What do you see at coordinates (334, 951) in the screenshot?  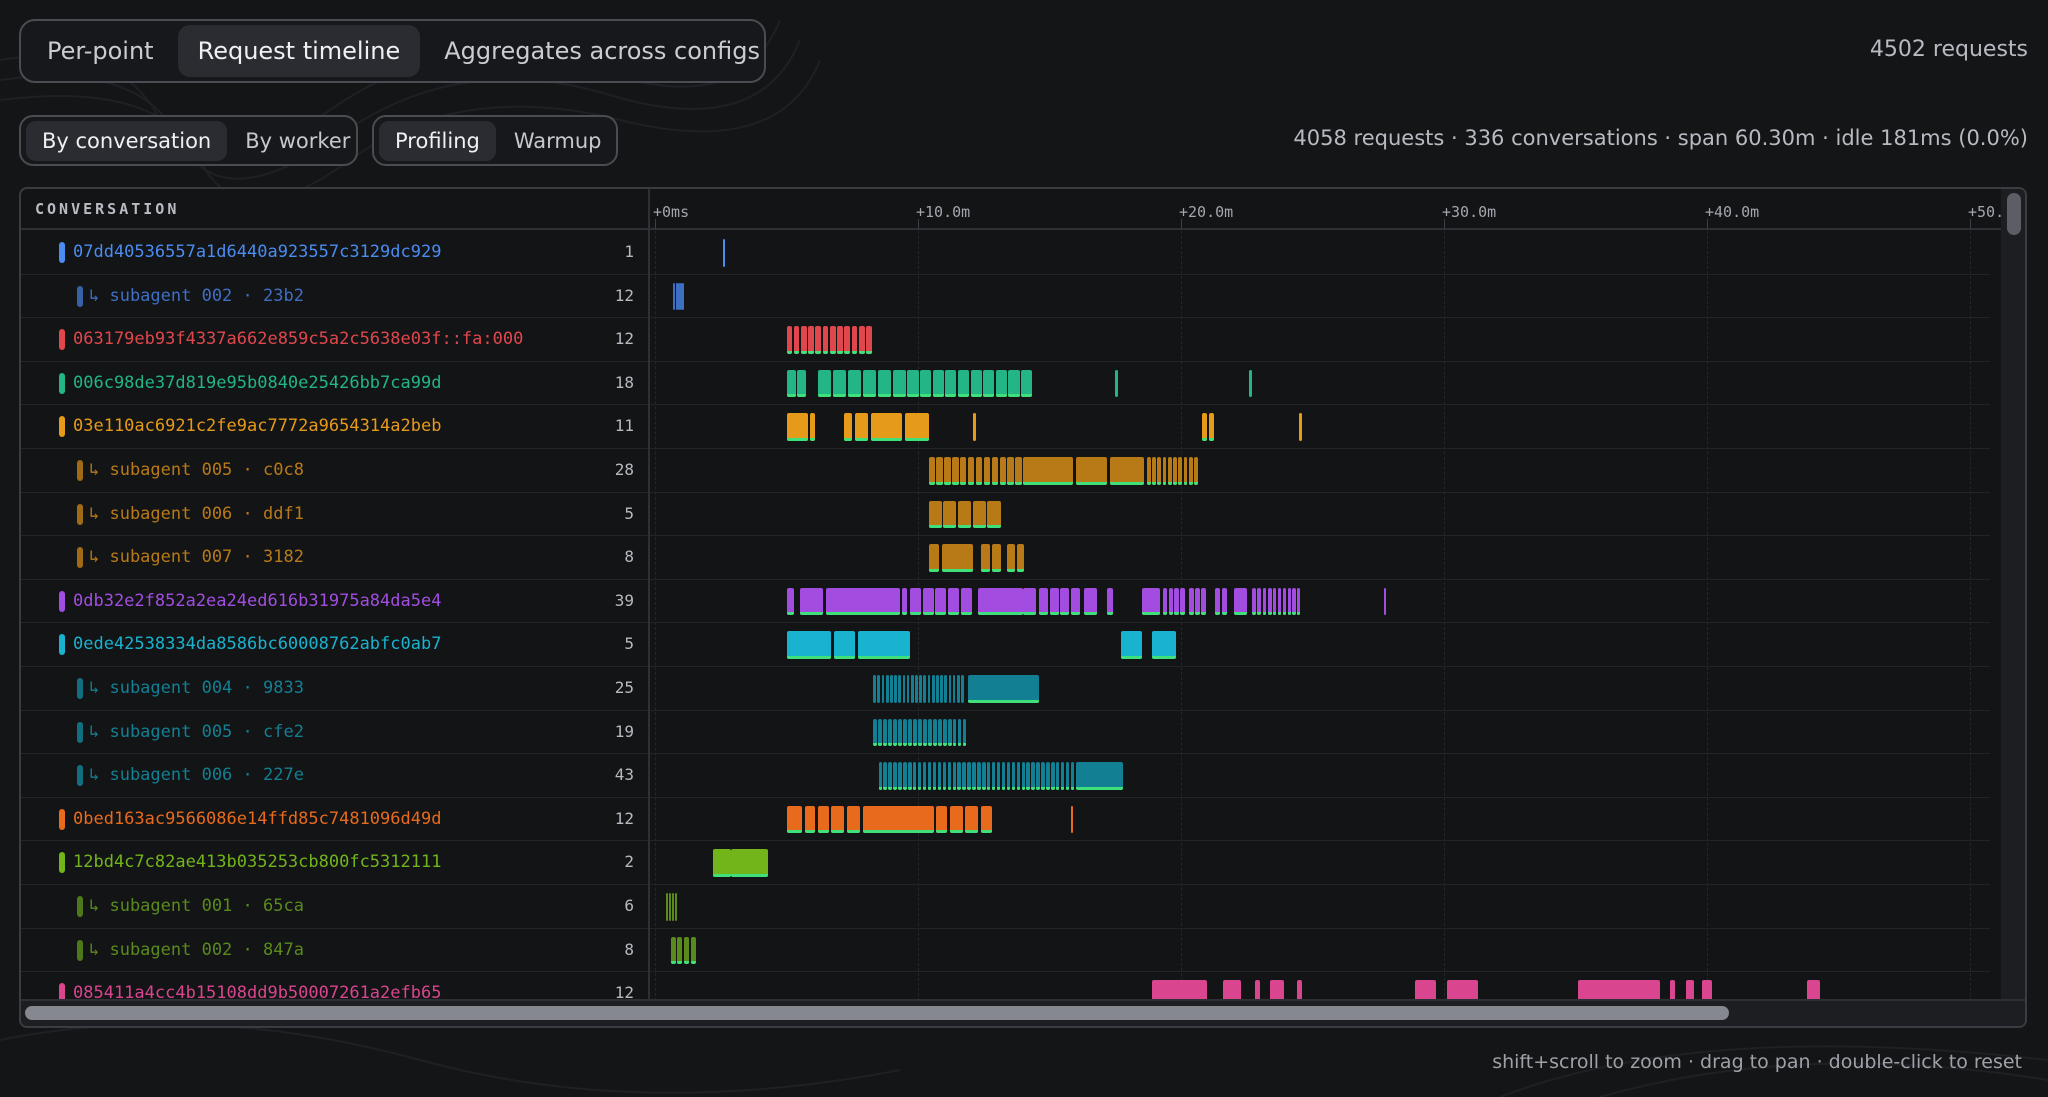 I see `subagent-row: ↳ subagent 002 · 847a 8` at bounding box center [334, 951].